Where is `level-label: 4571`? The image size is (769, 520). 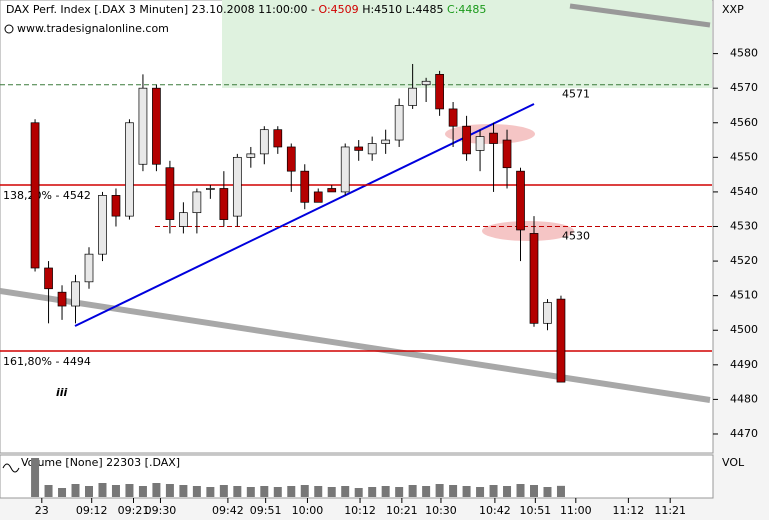 level-label: 4571 is located at coordinates (576, 94).